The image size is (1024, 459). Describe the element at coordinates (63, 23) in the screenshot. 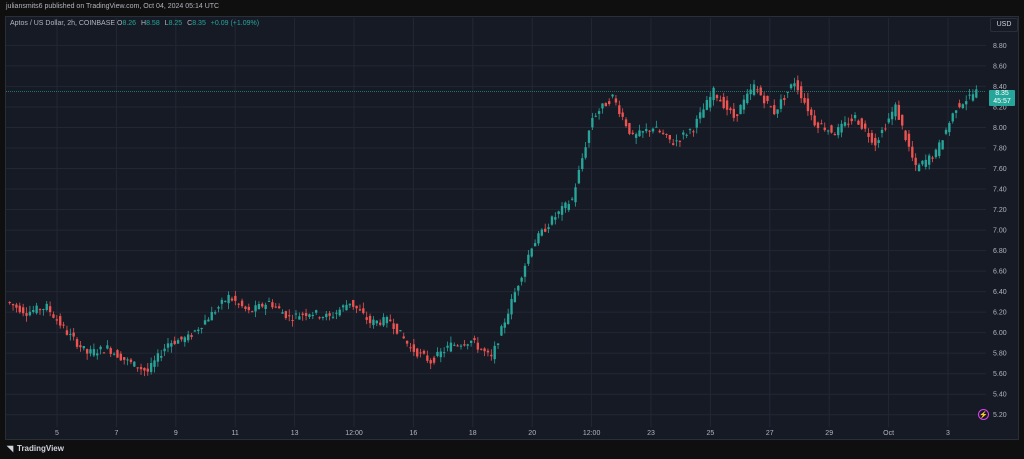

I see `symbol-title: Aptos / US Dollar, 2h, COINBASE` at that location.